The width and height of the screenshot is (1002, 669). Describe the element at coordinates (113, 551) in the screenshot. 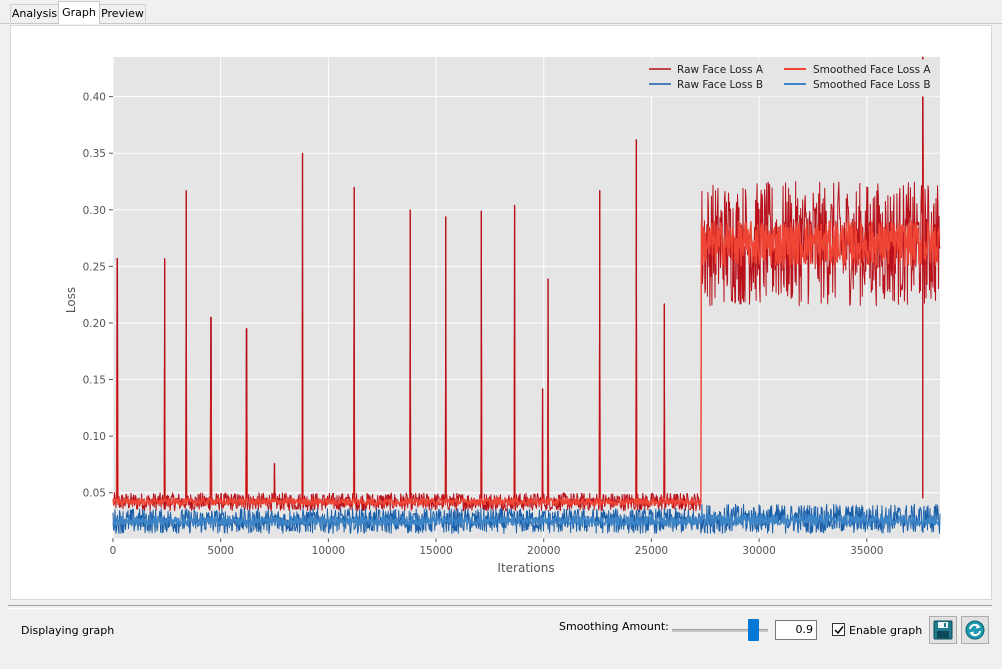

I see `x-tick-label: 0` at that location.